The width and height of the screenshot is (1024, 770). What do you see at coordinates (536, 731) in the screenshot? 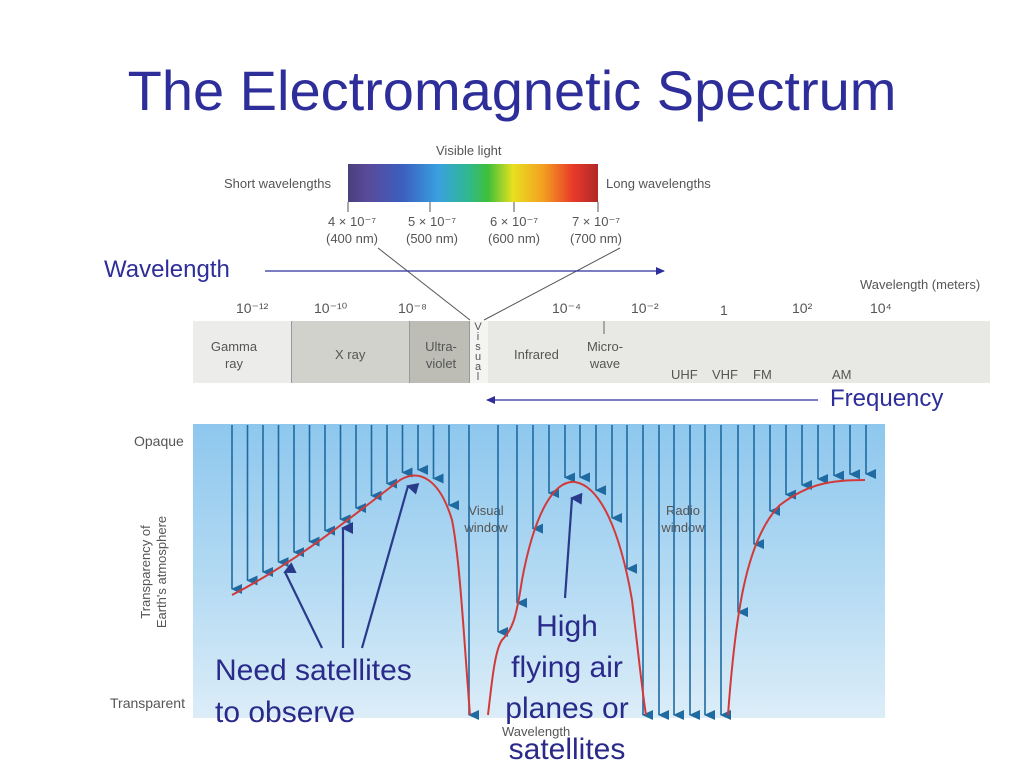
I see `atmosphere-x-label: Wavelength` at bounding box center [536, 731].